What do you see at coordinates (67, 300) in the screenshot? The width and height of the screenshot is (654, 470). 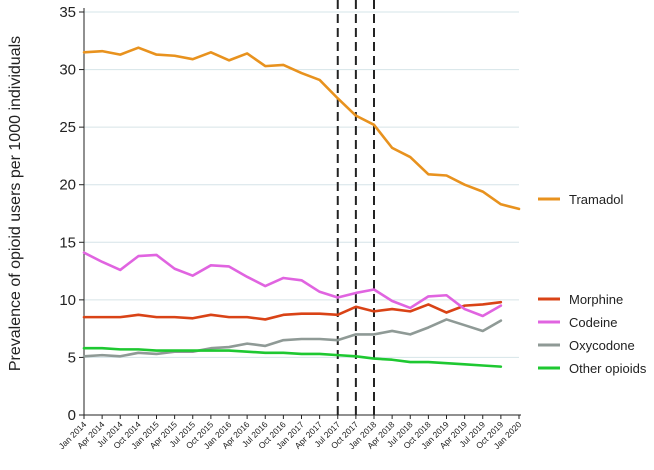 I see `y-tick-label: 10` at bounding box center [67, 300].